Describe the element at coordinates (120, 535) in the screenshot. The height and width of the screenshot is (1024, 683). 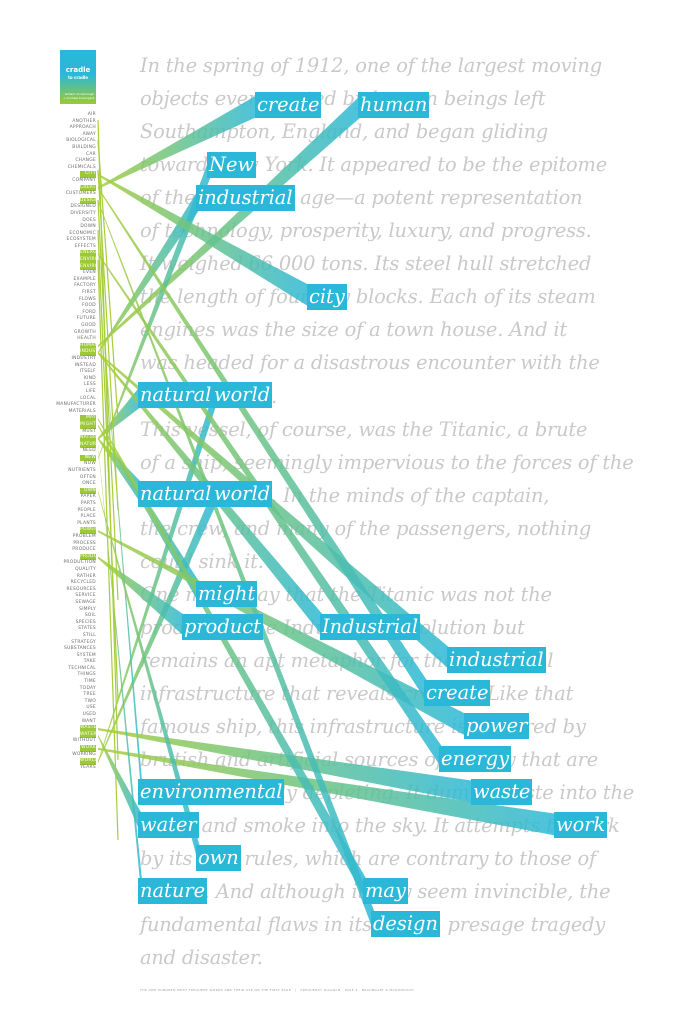
I see `ribbon-environmental` at that location.